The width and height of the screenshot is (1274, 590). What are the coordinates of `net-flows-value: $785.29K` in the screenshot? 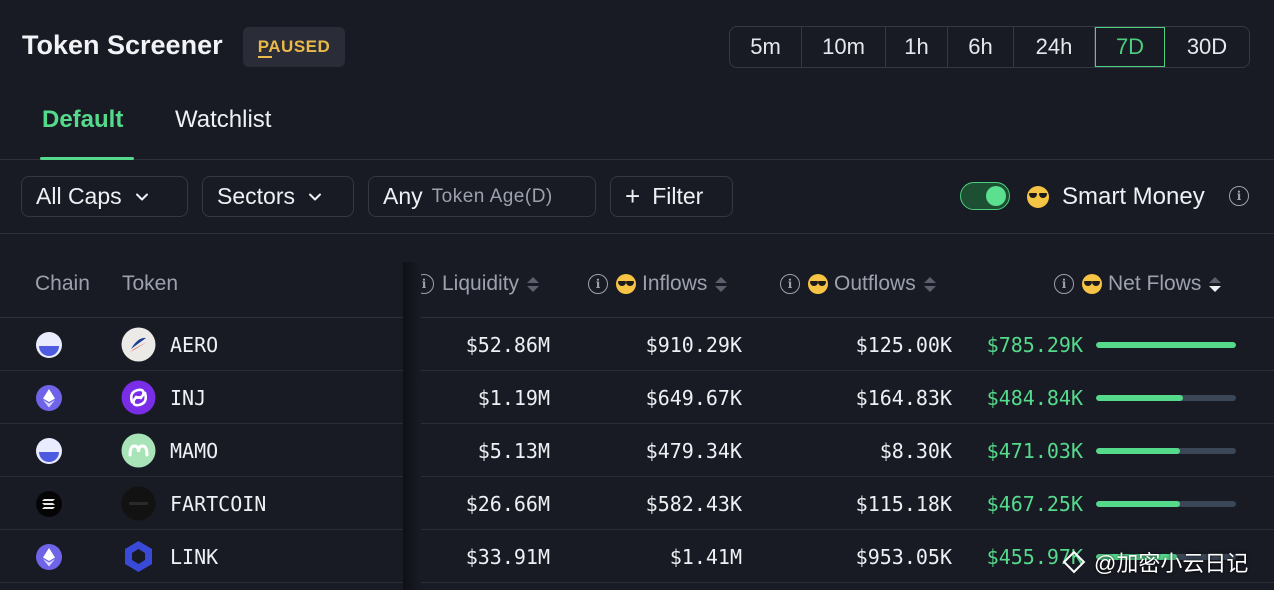 It's located at (1034, 344).